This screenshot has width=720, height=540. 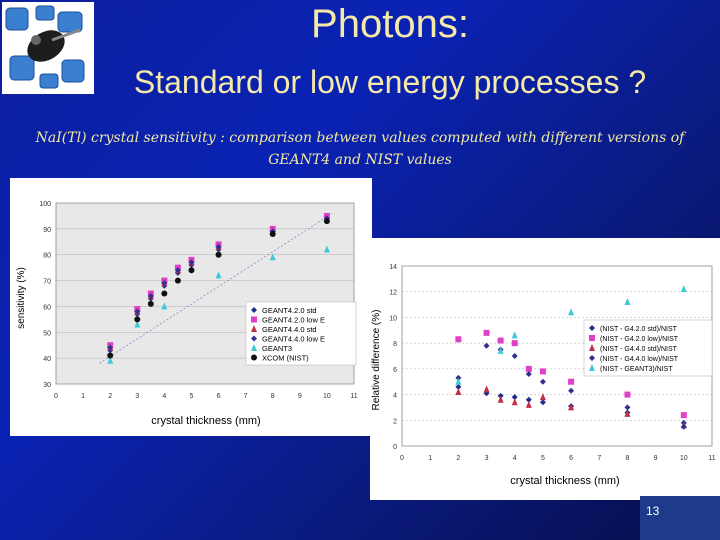 I want to click on slide-subtitle: Standard or low energy processes ?, so click(x=390, y=82).